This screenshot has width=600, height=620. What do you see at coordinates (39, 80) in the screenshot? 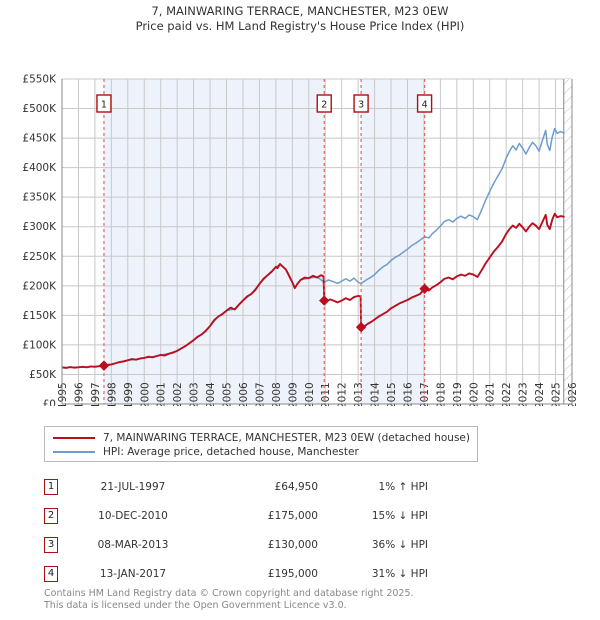
I see `svg-text: £550K` at bounding box center [39, 80].